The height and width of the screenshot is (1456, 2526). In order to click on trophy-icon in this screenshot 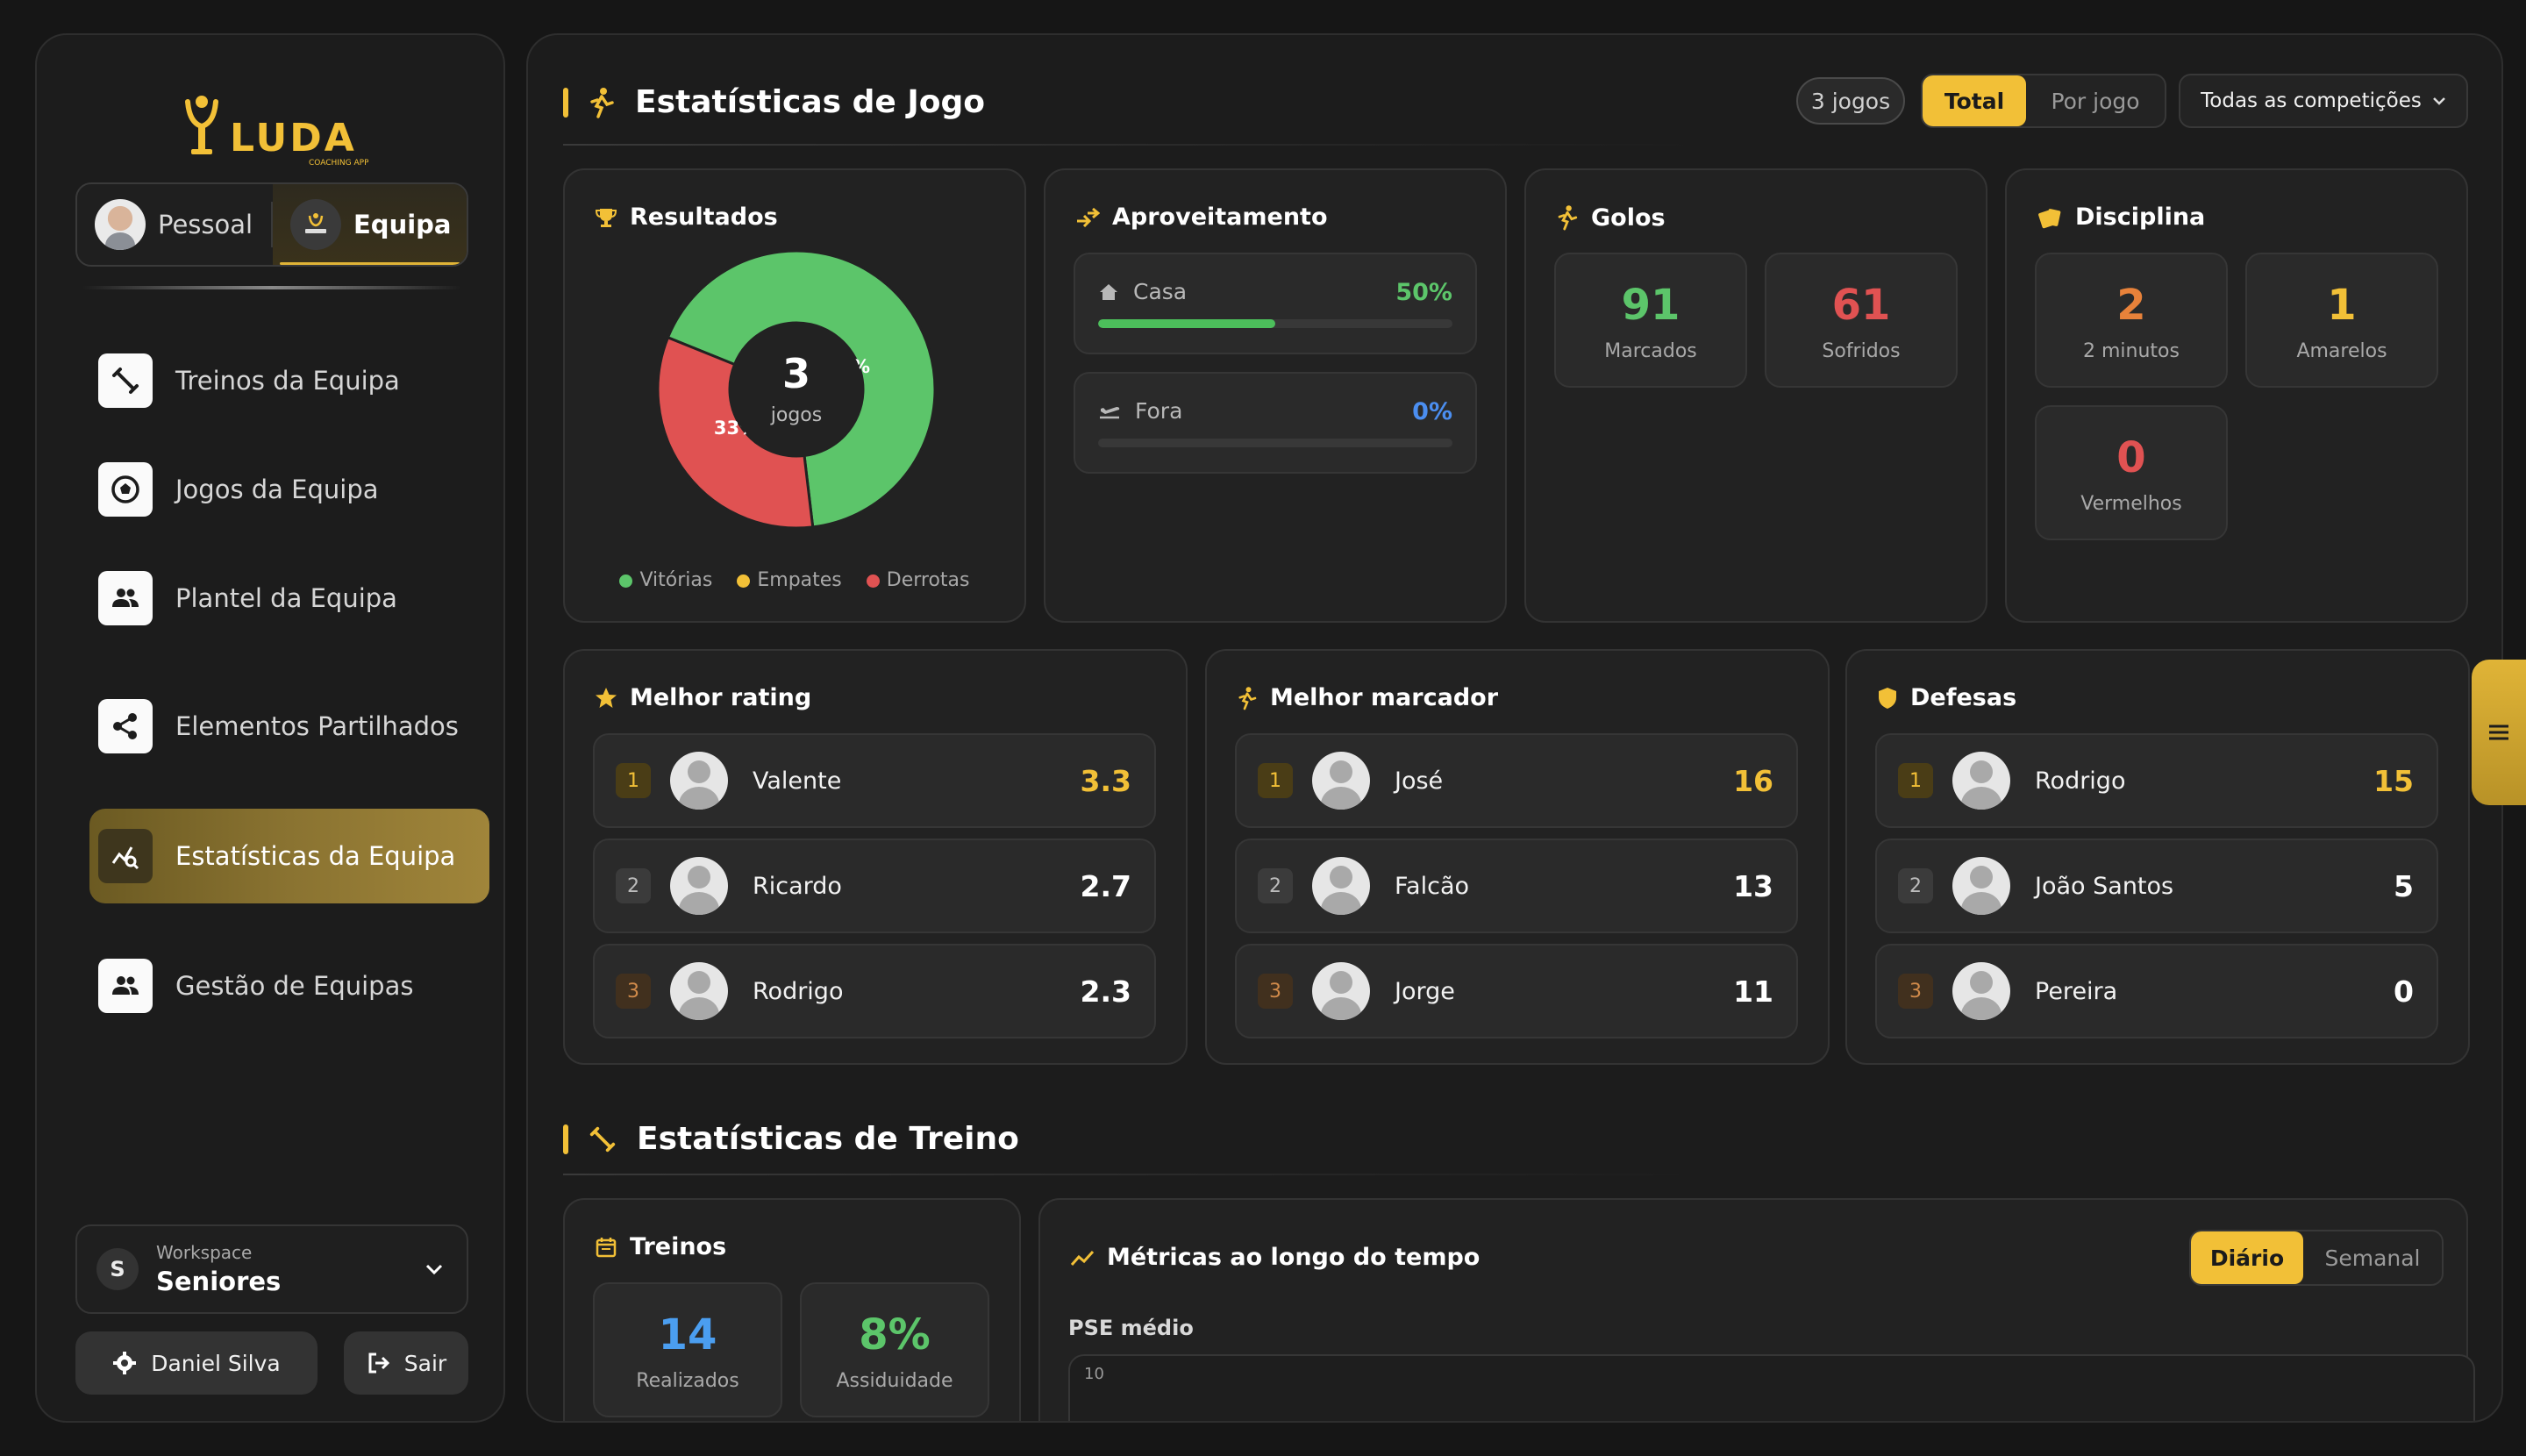, I will do `click(606, 217)`.